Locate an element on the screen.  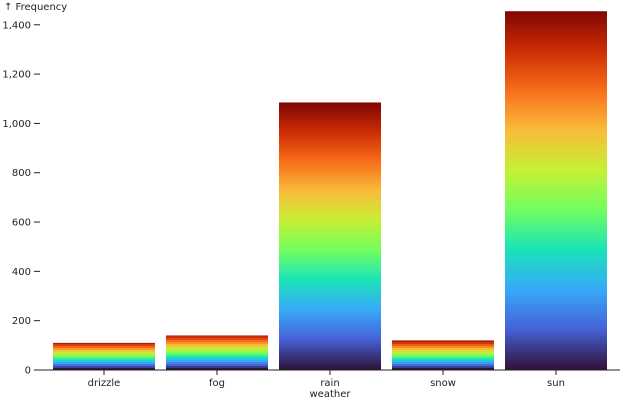
y-tick-label: 1,000 is located at coordinates (16, 124).